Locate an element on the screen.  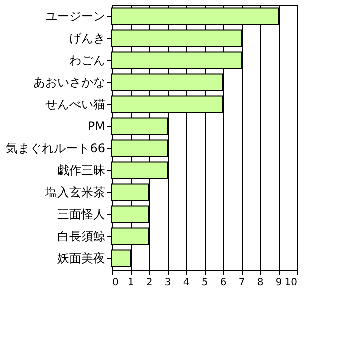
y-tick-label: げんき is located at coordinates (88, 39).